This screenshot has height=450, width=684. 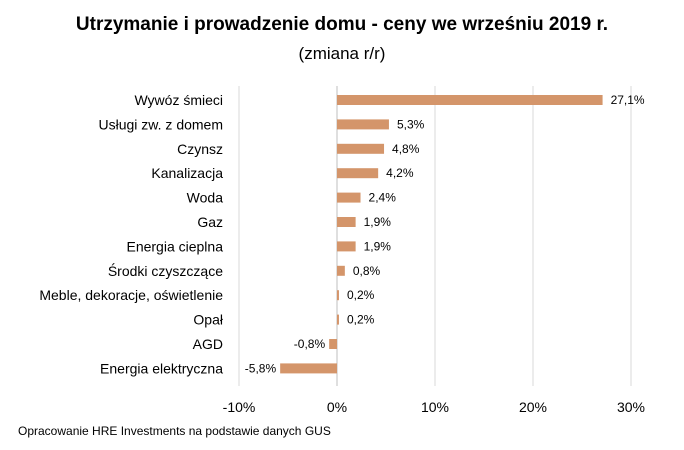 I want to click on data-label: 27,1%, so click(x=628, y=100).